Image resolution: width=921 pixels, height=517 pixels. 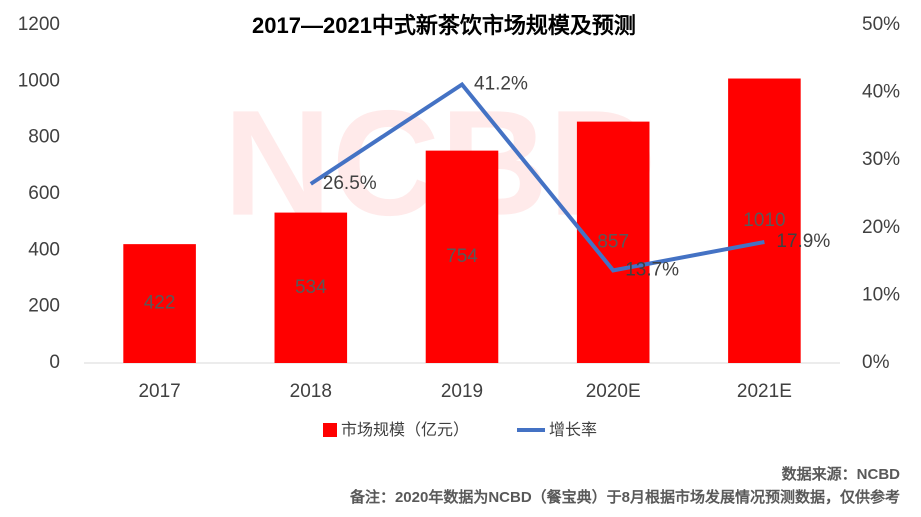 What do you see at coordinates (159, 391) in the screenshot?
I see `x-tick-label: 2017` at bounding box center [159, 391].